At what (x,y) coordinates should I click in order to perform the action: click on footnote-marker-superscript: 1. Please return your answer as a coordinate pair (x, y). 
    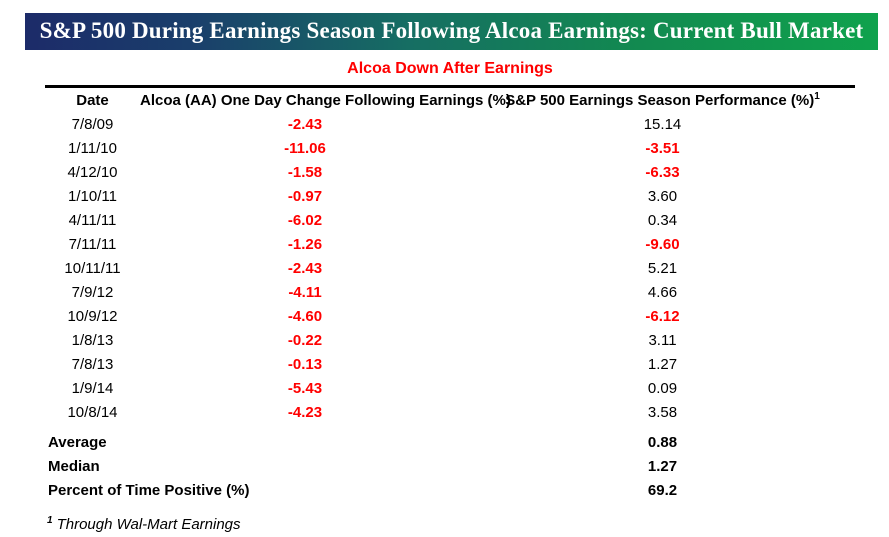
    Looking at the image, I should click on (817, 96).